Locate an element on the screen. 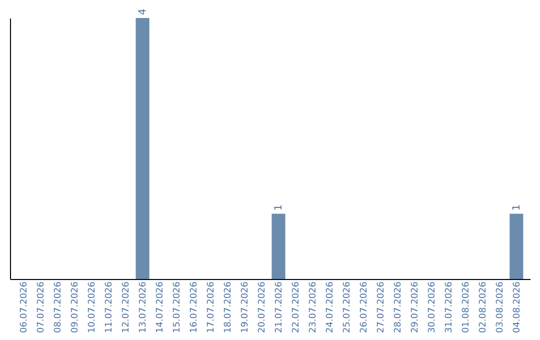 This screenshot has height=340, width=540. x-tick-label: 01.08.2026 is located at coordinates (466, 307).